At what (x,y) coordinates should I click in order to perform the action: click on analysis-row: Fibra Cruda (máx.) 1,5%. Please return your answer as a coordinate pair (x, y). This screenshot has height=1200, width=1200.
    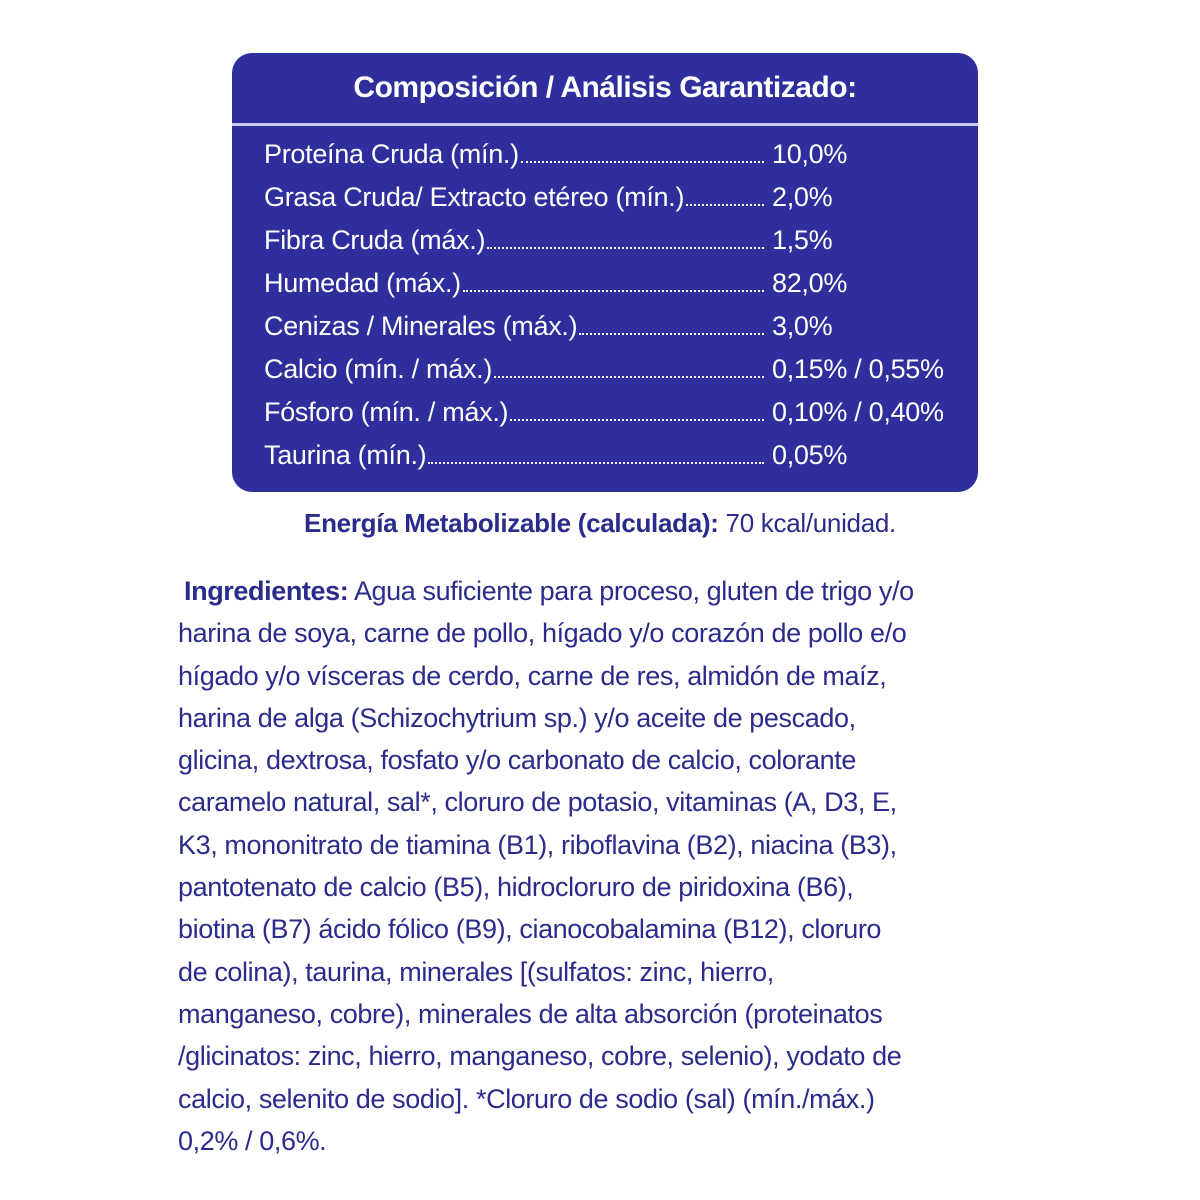
    Looking at the image, I should click on (614, 246).